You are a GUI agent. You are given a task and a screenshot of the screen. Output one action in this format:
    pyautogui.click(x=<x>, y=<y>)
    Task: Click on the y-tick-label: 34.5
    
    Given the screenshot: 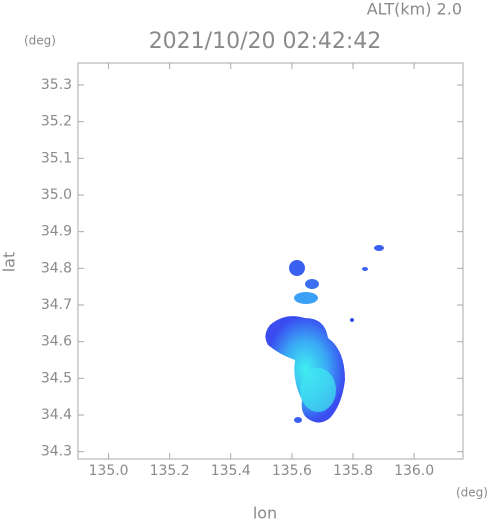 What is the action you would take?
    pyautogui.click(x=56, y=378)
    